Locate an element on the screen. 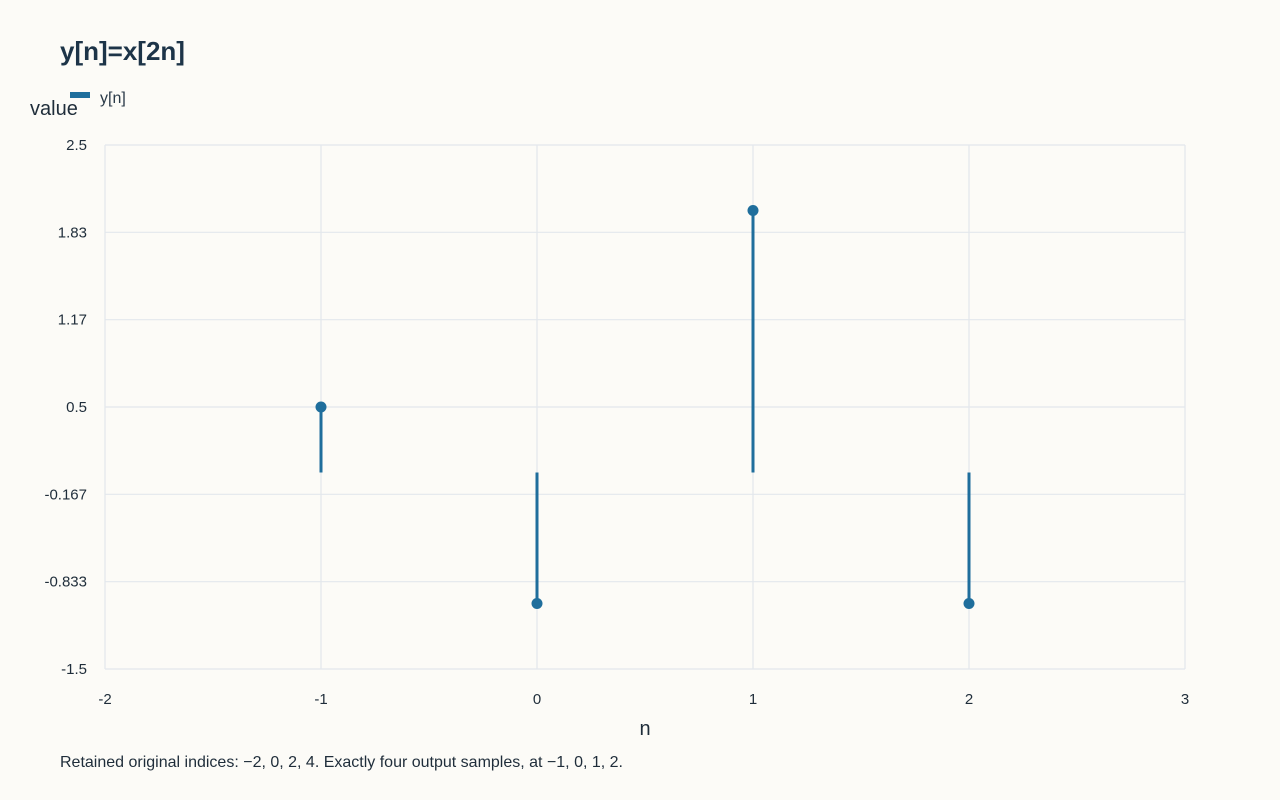 Image resolution: width=1280 pixels, height=800 pixels. y-tick-label: 1.83 is located at coordinates (72, 232).